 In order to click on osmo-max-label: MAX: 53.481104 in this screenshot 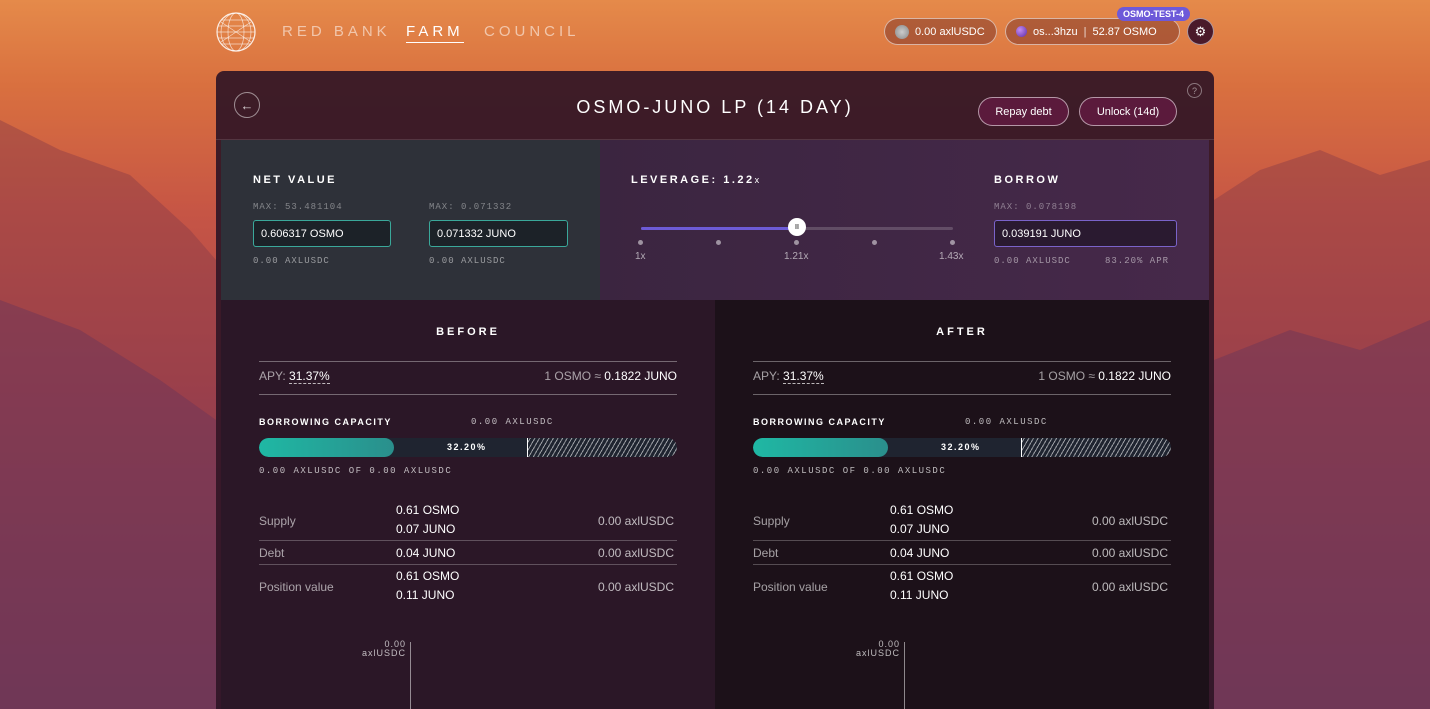, I will do `click(298, 207)`.